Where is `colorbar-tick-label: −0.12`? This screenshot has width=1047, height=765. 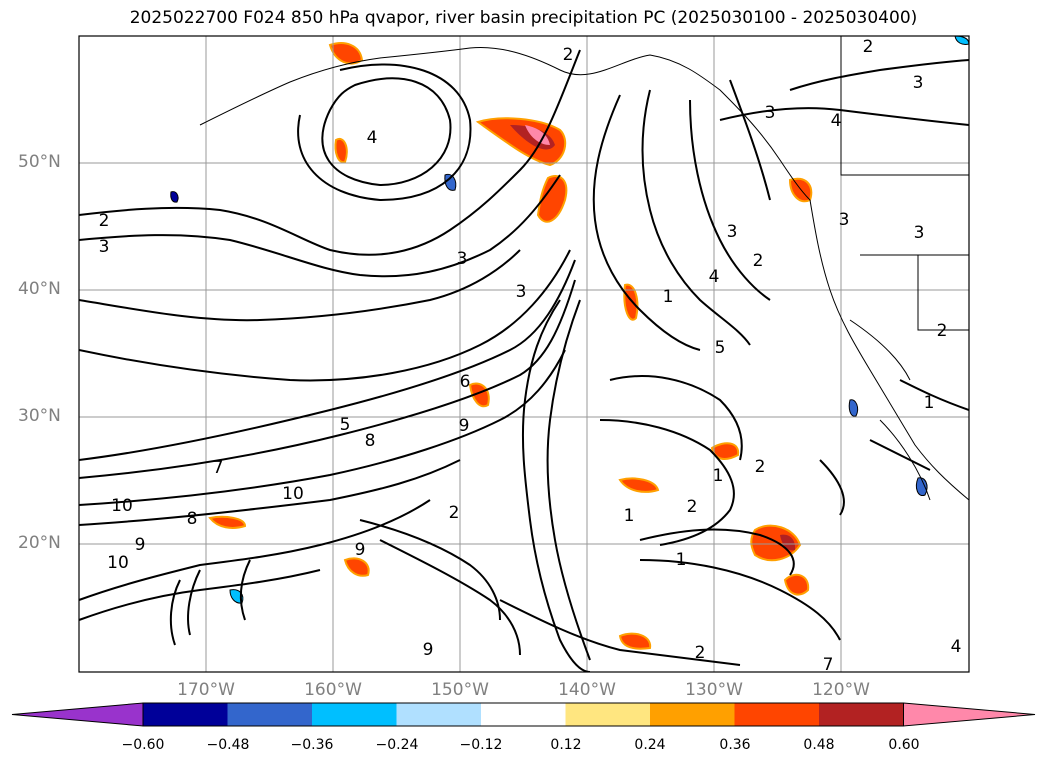 colorbar-tick-label: −0.12 is located at coordinates (481, 745).